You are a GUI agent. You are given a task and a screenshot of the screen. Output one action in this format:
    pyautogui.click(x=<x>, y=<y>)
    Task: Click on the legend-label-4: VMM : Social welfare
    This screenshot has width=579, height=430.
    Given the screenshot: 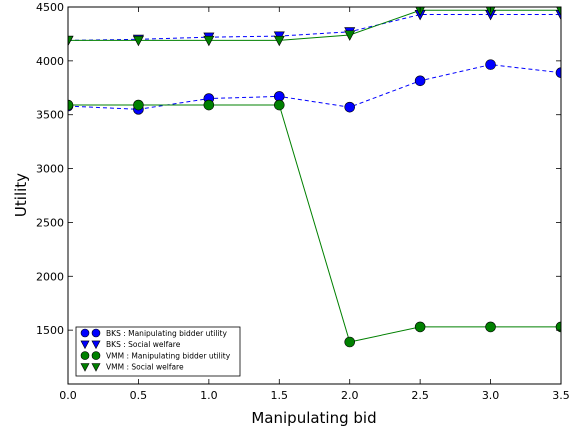 What is the action you would take?
    pyautogui.click(x=145, y=367)
    